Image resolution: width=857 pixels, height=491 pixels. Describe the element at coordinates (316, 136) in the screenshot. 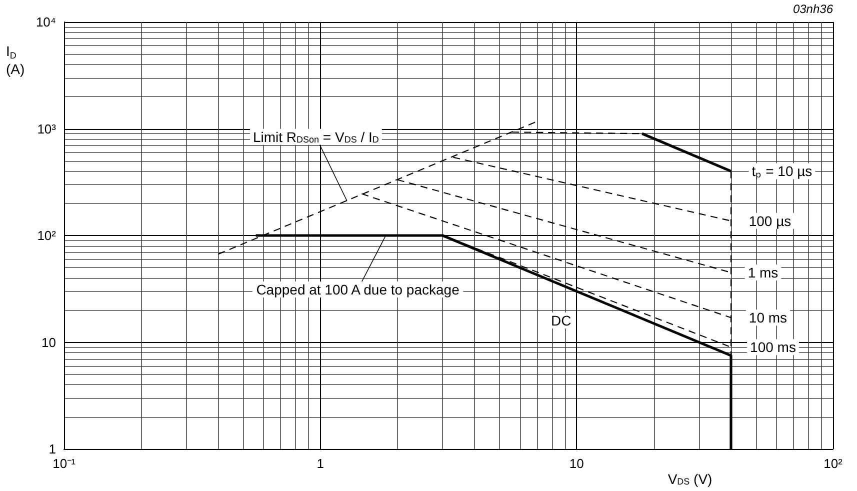

I see `annotation: Limit RDSon = VDS / ID` at that location.